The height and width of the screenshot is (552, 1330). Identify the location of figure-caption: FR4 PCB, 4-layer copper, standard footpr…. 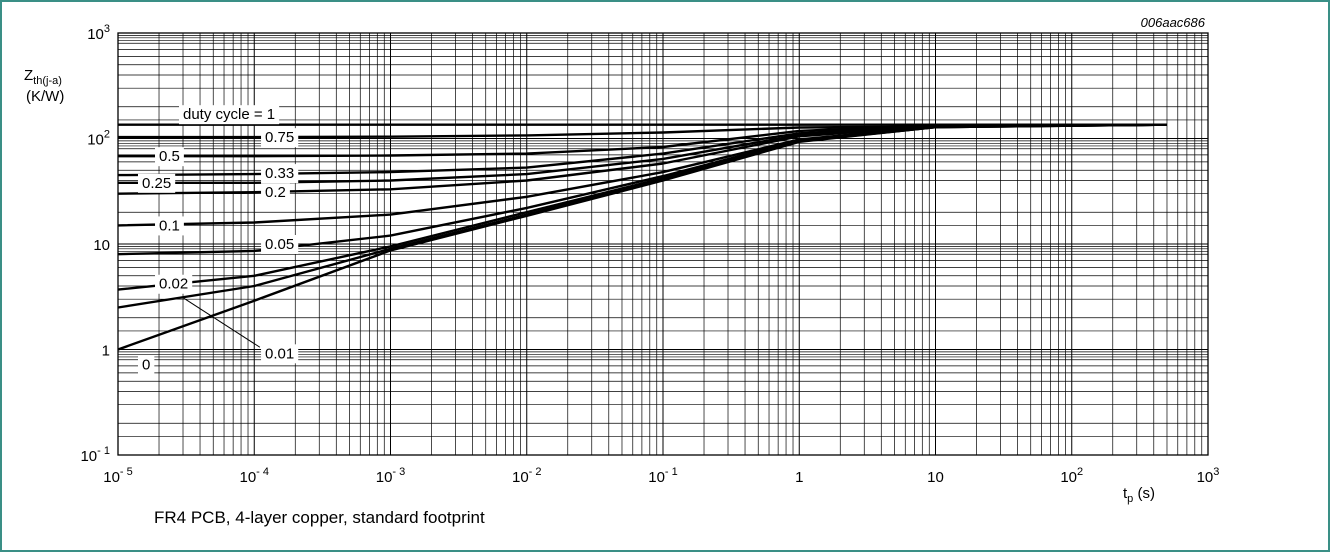
(319, 517).